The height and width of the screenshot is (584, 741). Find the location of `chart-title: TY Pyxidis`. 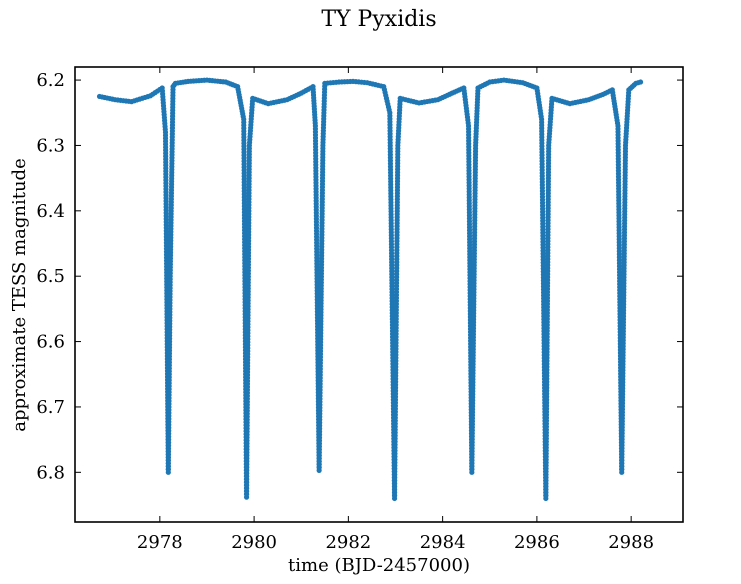

chart-title: TY Pyxidis is located at coordinates (378, 19).